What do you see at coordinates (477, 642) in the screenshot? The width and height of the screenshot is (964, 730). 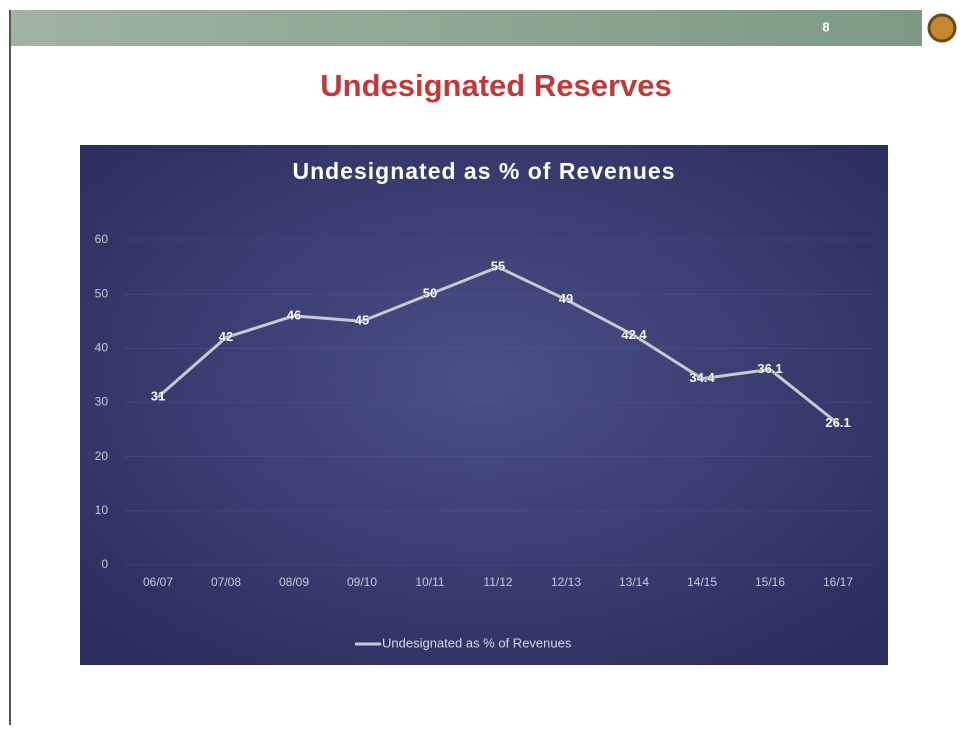 I see `legend-label: Undesignated as % of Revenues` at bounding box center [477, 642].